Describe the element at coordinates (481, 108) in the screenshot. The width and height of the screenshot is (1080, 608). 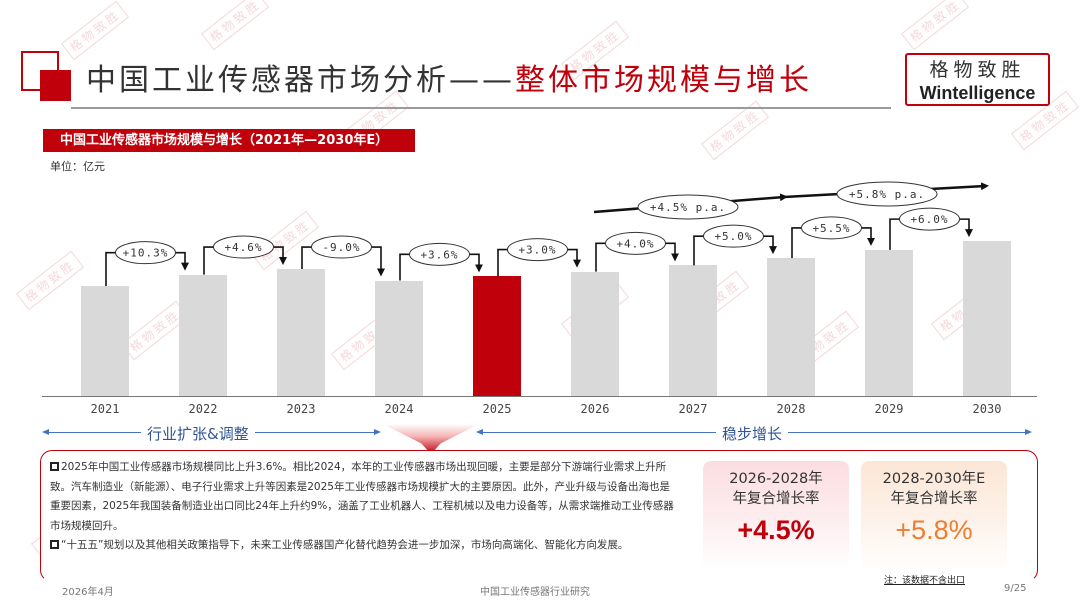
I see `title-divider` at that location.